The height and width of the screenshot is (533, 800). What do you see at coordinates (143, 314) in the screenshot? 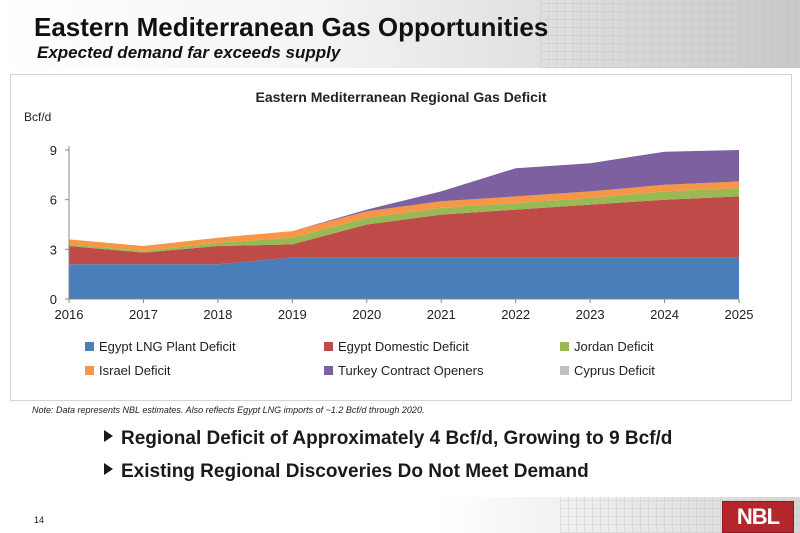
I see `x-tick-label: 2017` at bounding box center [143, 314].